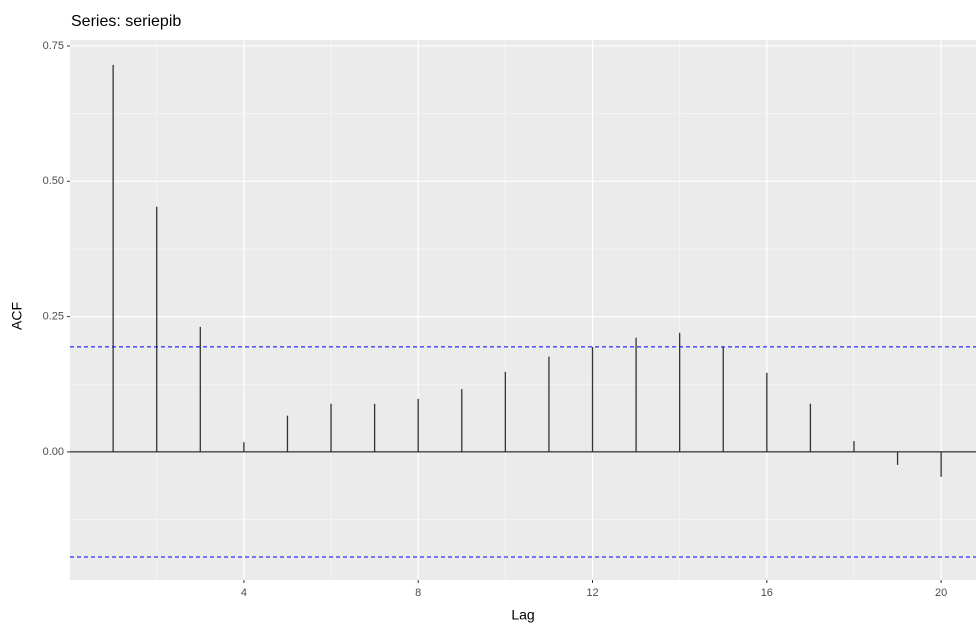  What do you see at coordinates (592, 593) in the screenshot?
I see `x-tick-label: 12` at bounding box center [592, 593].